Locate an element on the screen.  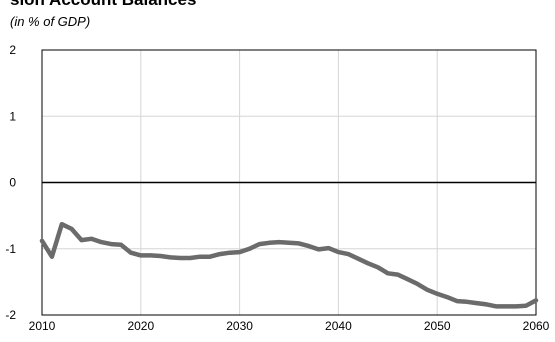
x-tick-label: 2060 is located at coordinates (536, 326).